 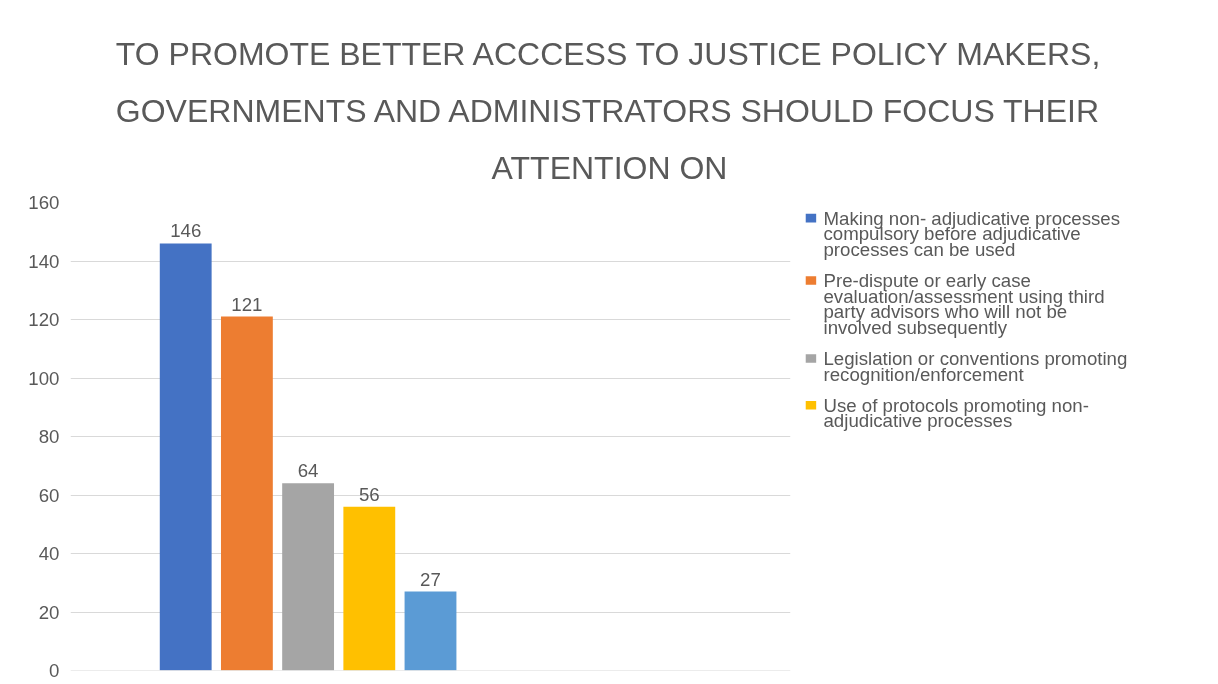 What do you see at coordinates (54, 670) in the screenshot?
I see `y-tick-label: 0` at bounding box center [54, 670].